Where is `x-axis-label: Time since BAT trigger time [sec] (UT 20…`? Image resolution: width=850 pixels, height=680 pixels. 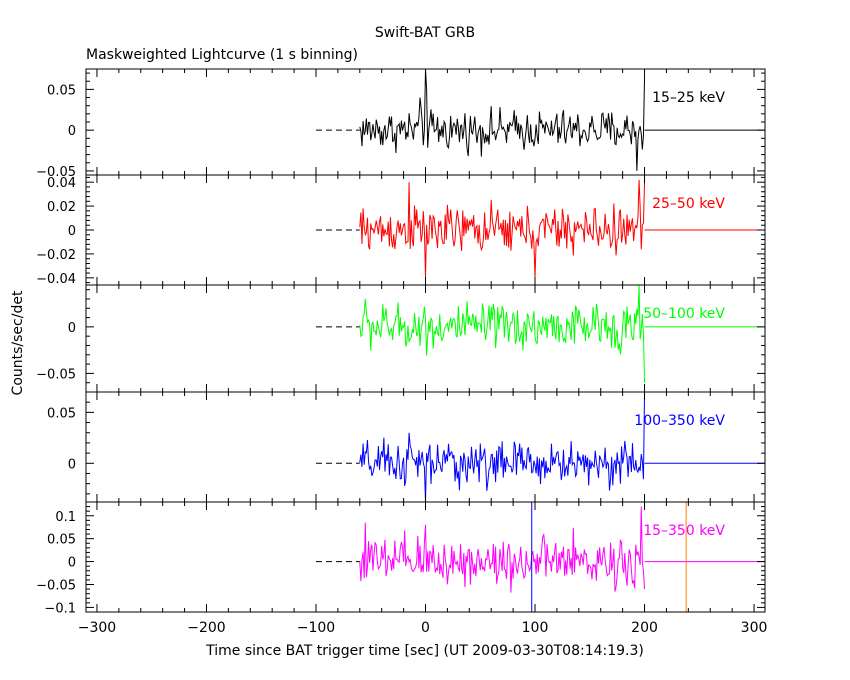
x-axis-label: Time since BAT trigger time [sec] (UT 20… is located at coordinates (424, 651).